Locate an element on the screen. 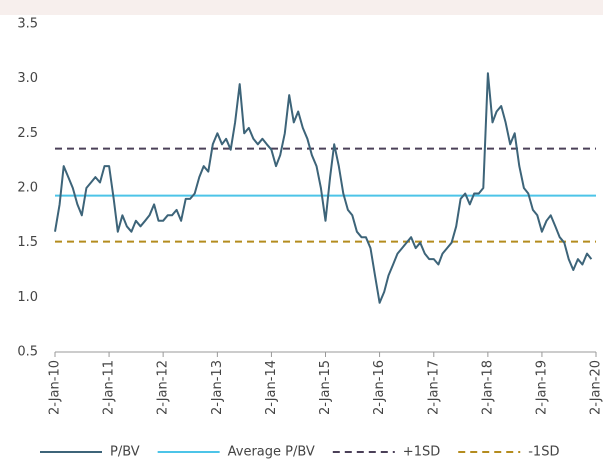 This screenshot has width=603, height=461. legend-label: +1SD is located at coordinates (421, 452).